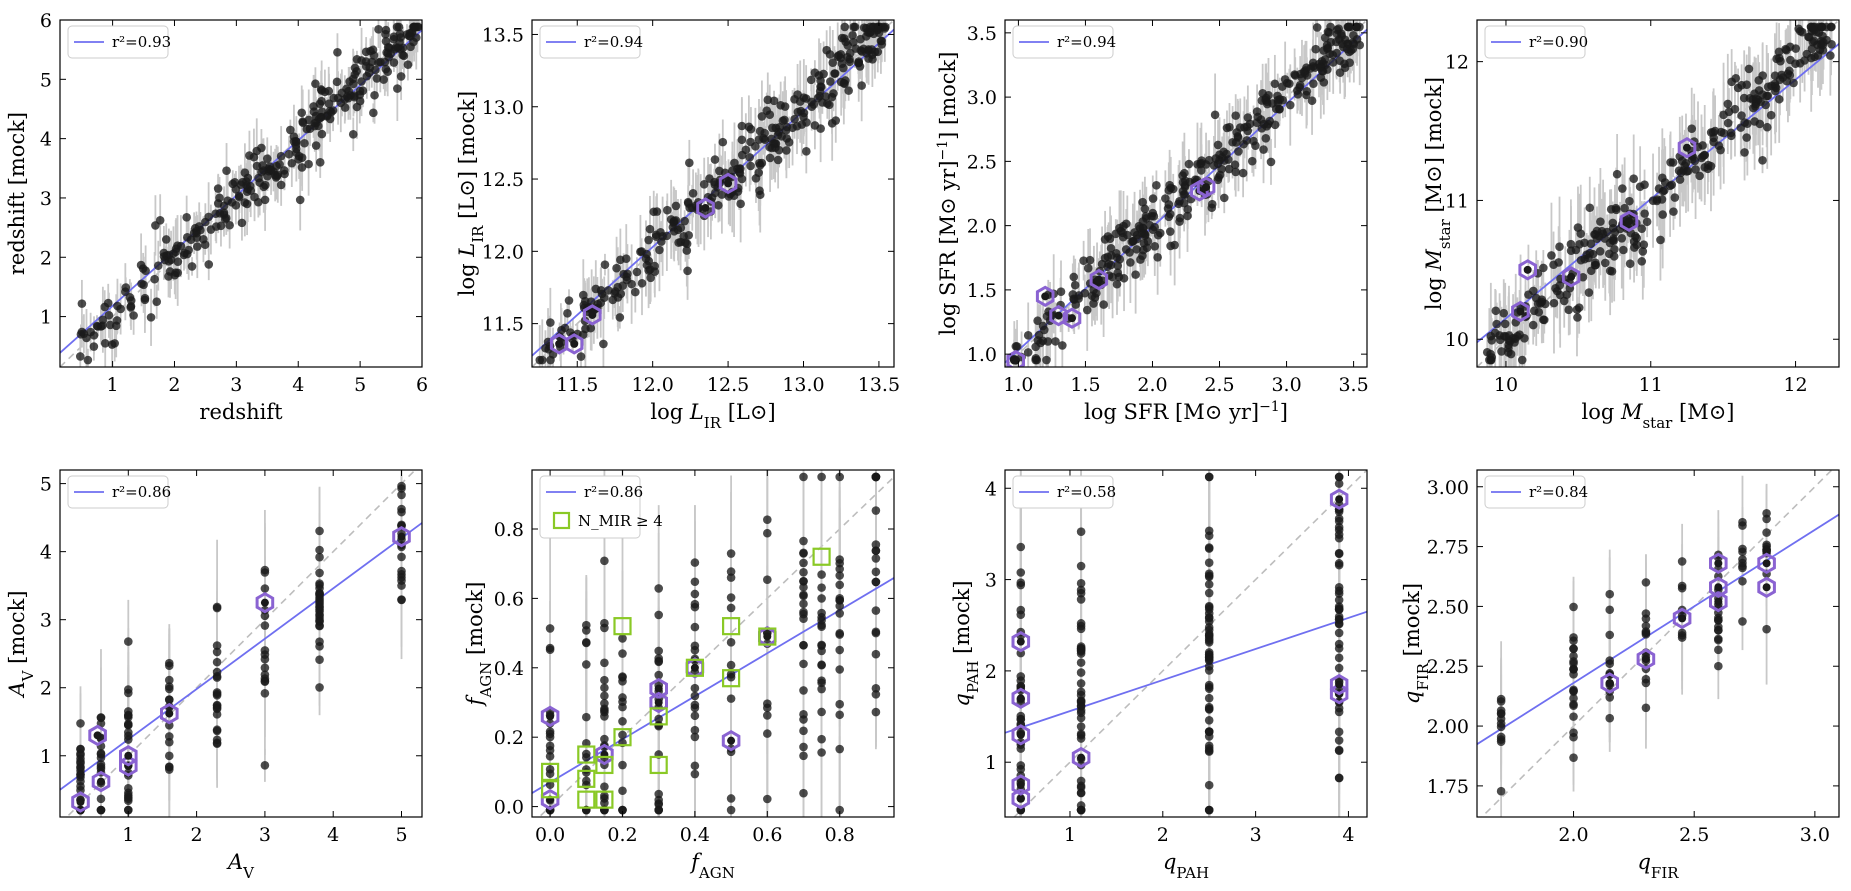 Image resolution: width=1851 pixels, height=891 pixels. Describe the element at coordinates (561, 520) in the screenshot. I see `legend-square-swatch` at that location.